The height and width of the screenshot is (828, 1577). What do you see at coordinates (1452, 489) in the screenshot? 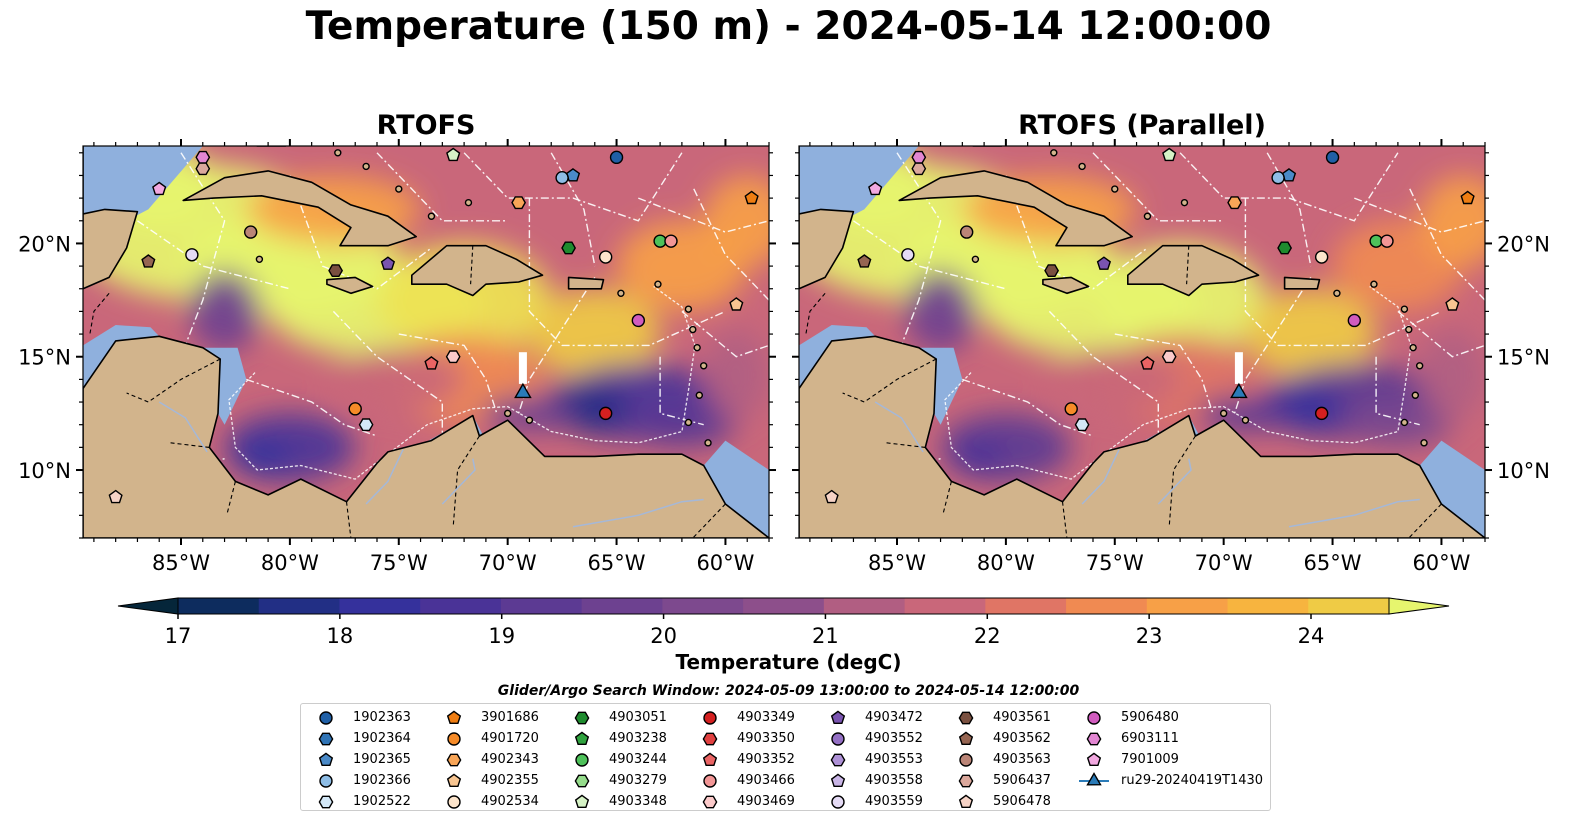
I see `shelf-area` at bounding box center [1452, 489].